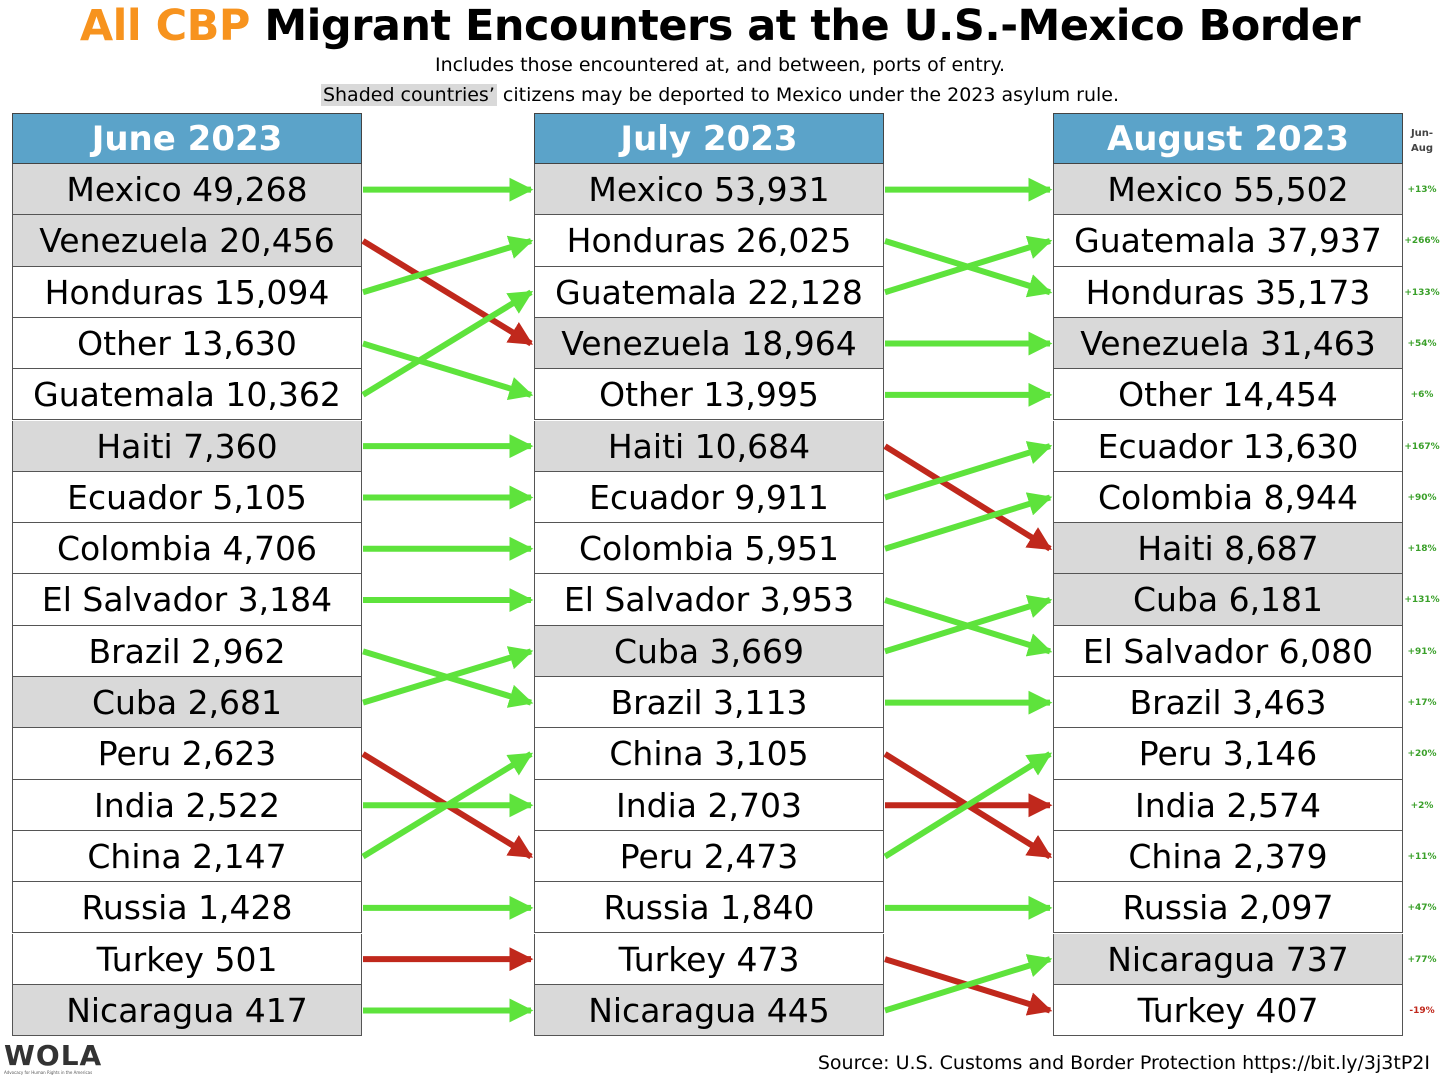  Describe the element at coordinates (187, 549) in the screenshot. I see `country-cell: Colombia 4,706` at that location.